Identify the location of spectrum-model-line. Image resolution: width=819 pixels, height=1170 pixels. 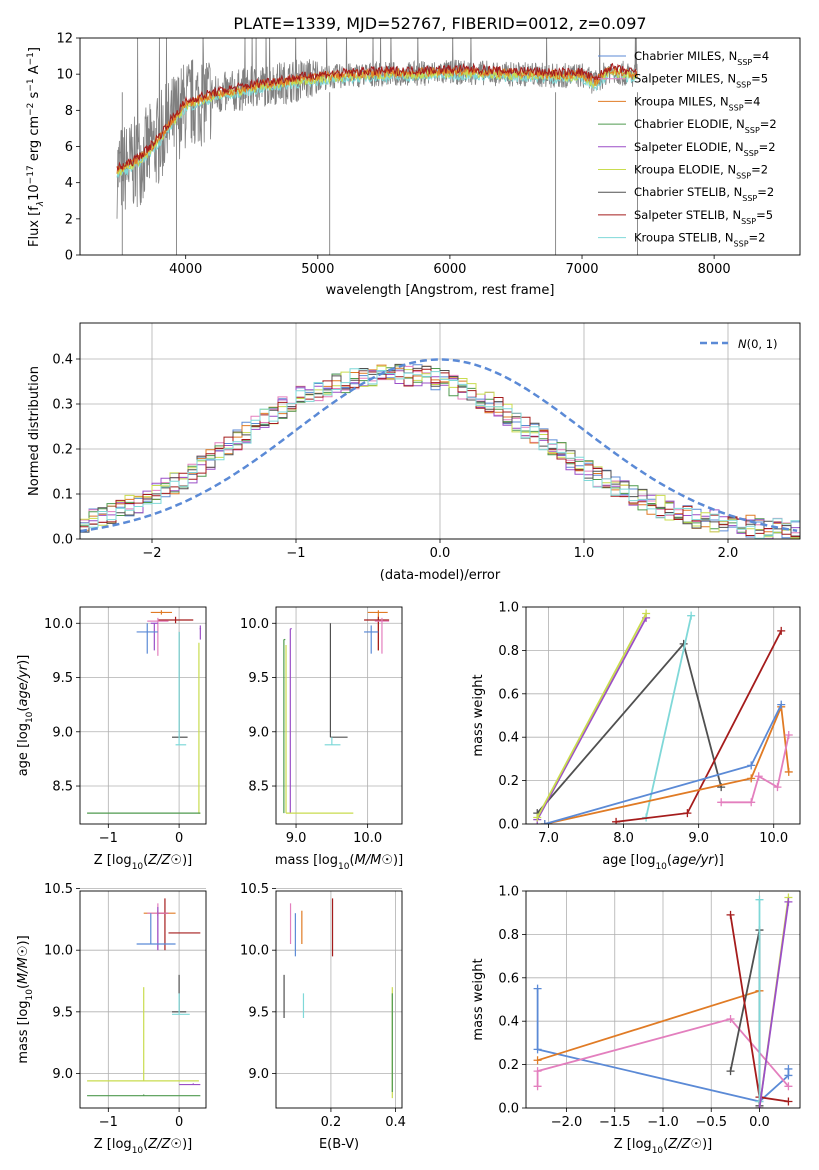
(377, 116).